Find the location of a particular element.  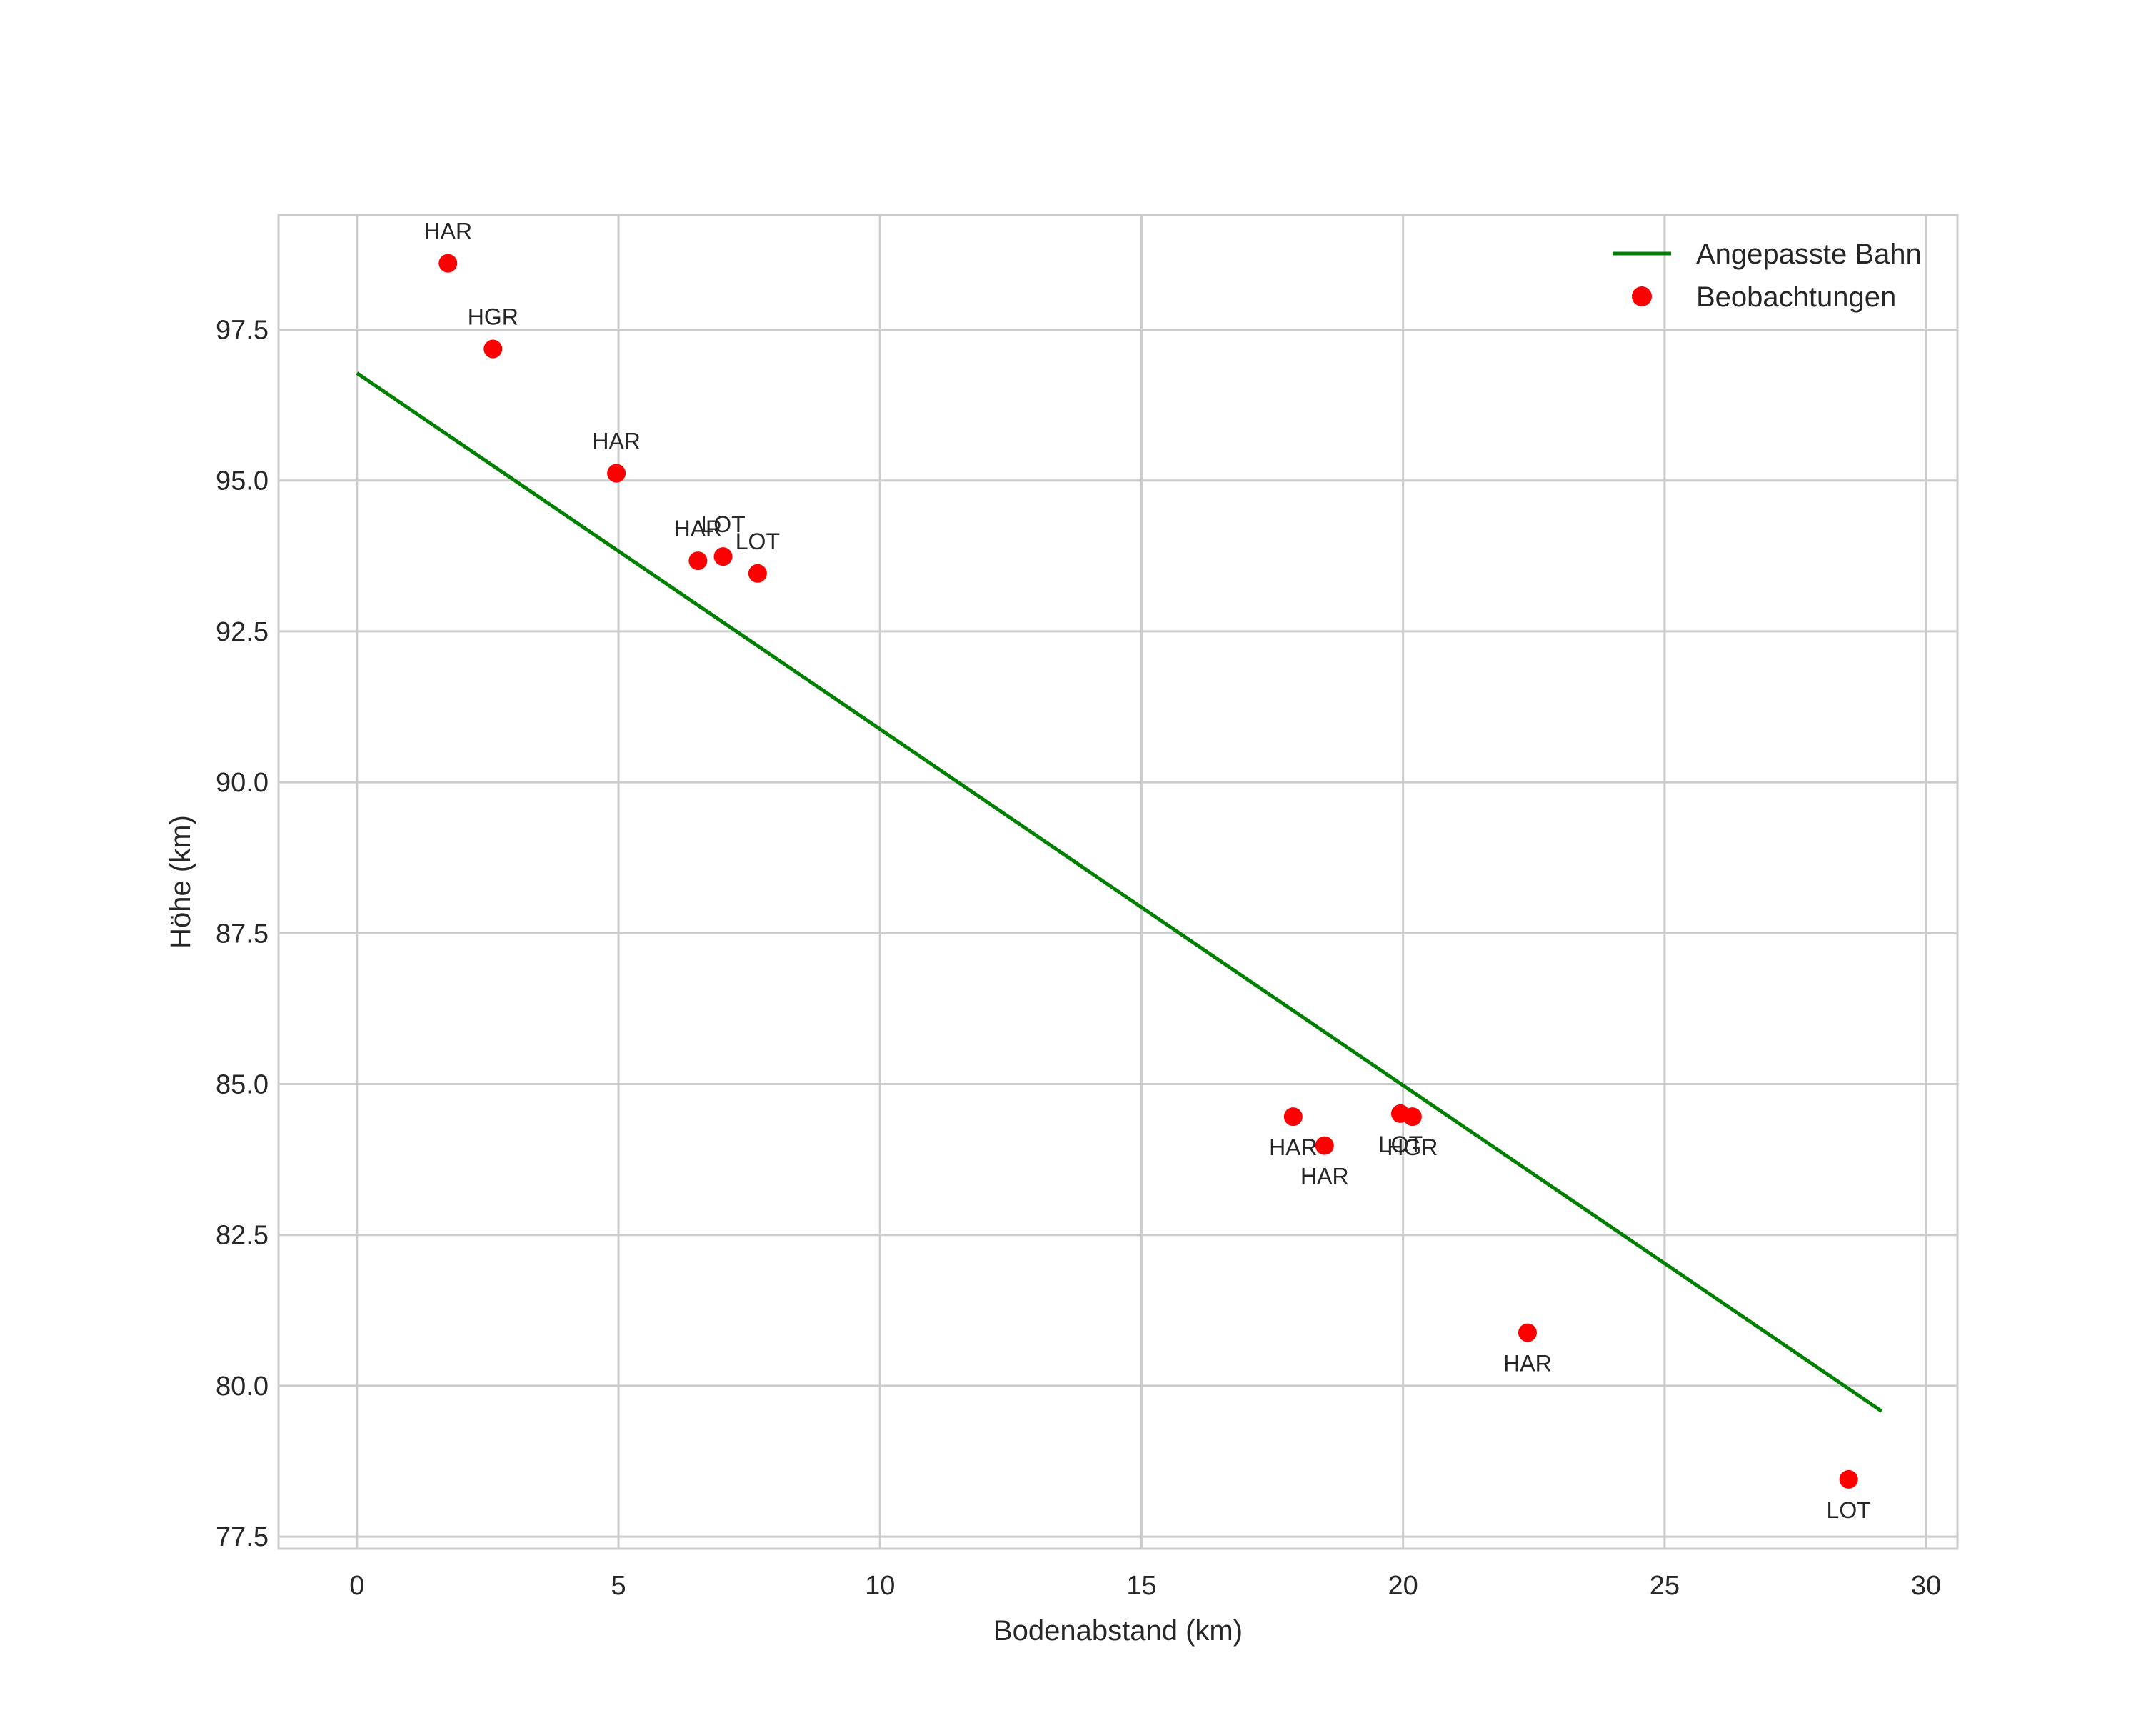

x-axis-ticks: 0 5 10 15 20 25 30 is located at coordinates (1145, 1586).